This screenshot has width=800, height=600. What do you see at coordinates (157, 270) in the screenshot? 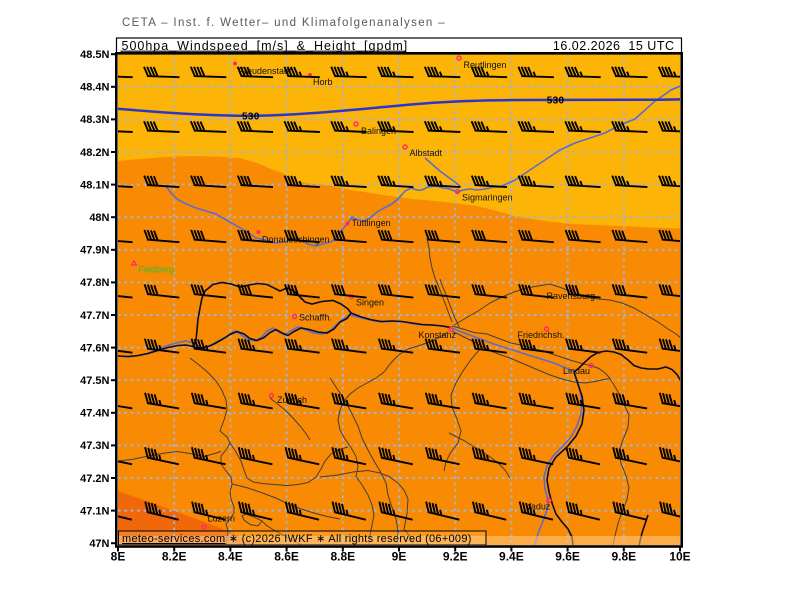
I see `svg-text: Feldberg` at bounding box center [157, 270].